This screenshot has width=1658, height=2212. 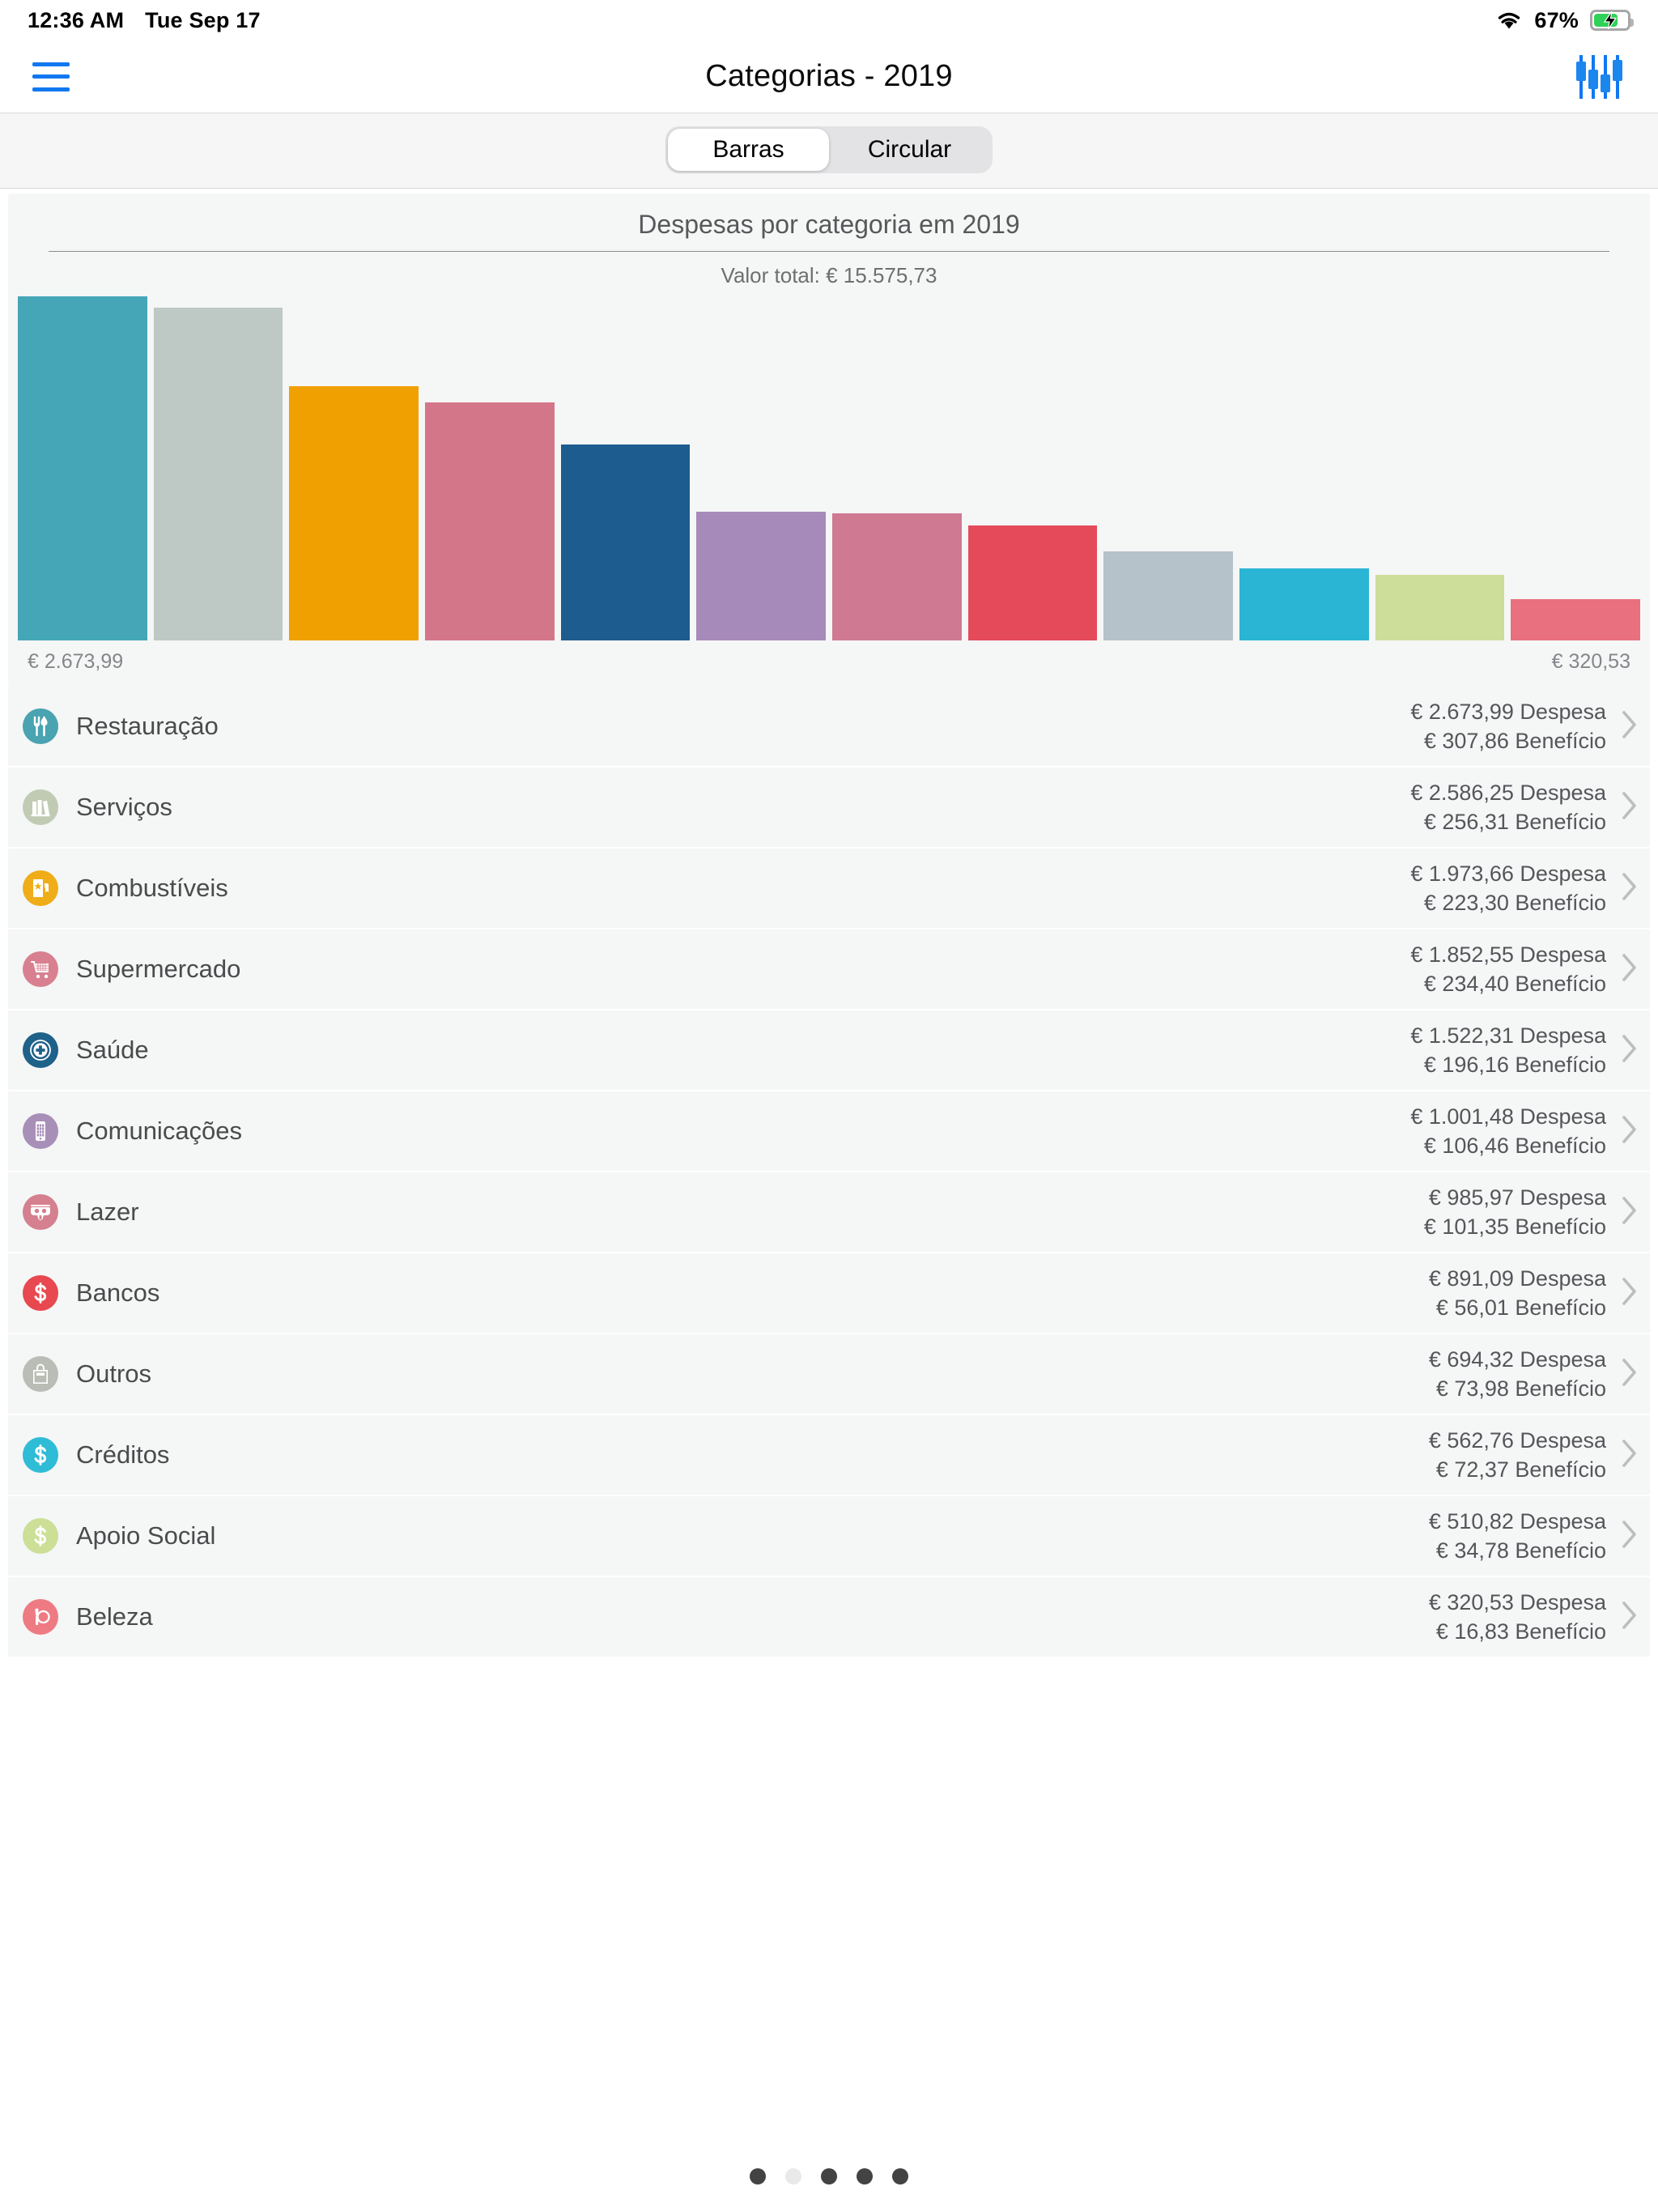 I want to click on chart-title: Despesas por categoria em 2019, so click(x=829, y=228).